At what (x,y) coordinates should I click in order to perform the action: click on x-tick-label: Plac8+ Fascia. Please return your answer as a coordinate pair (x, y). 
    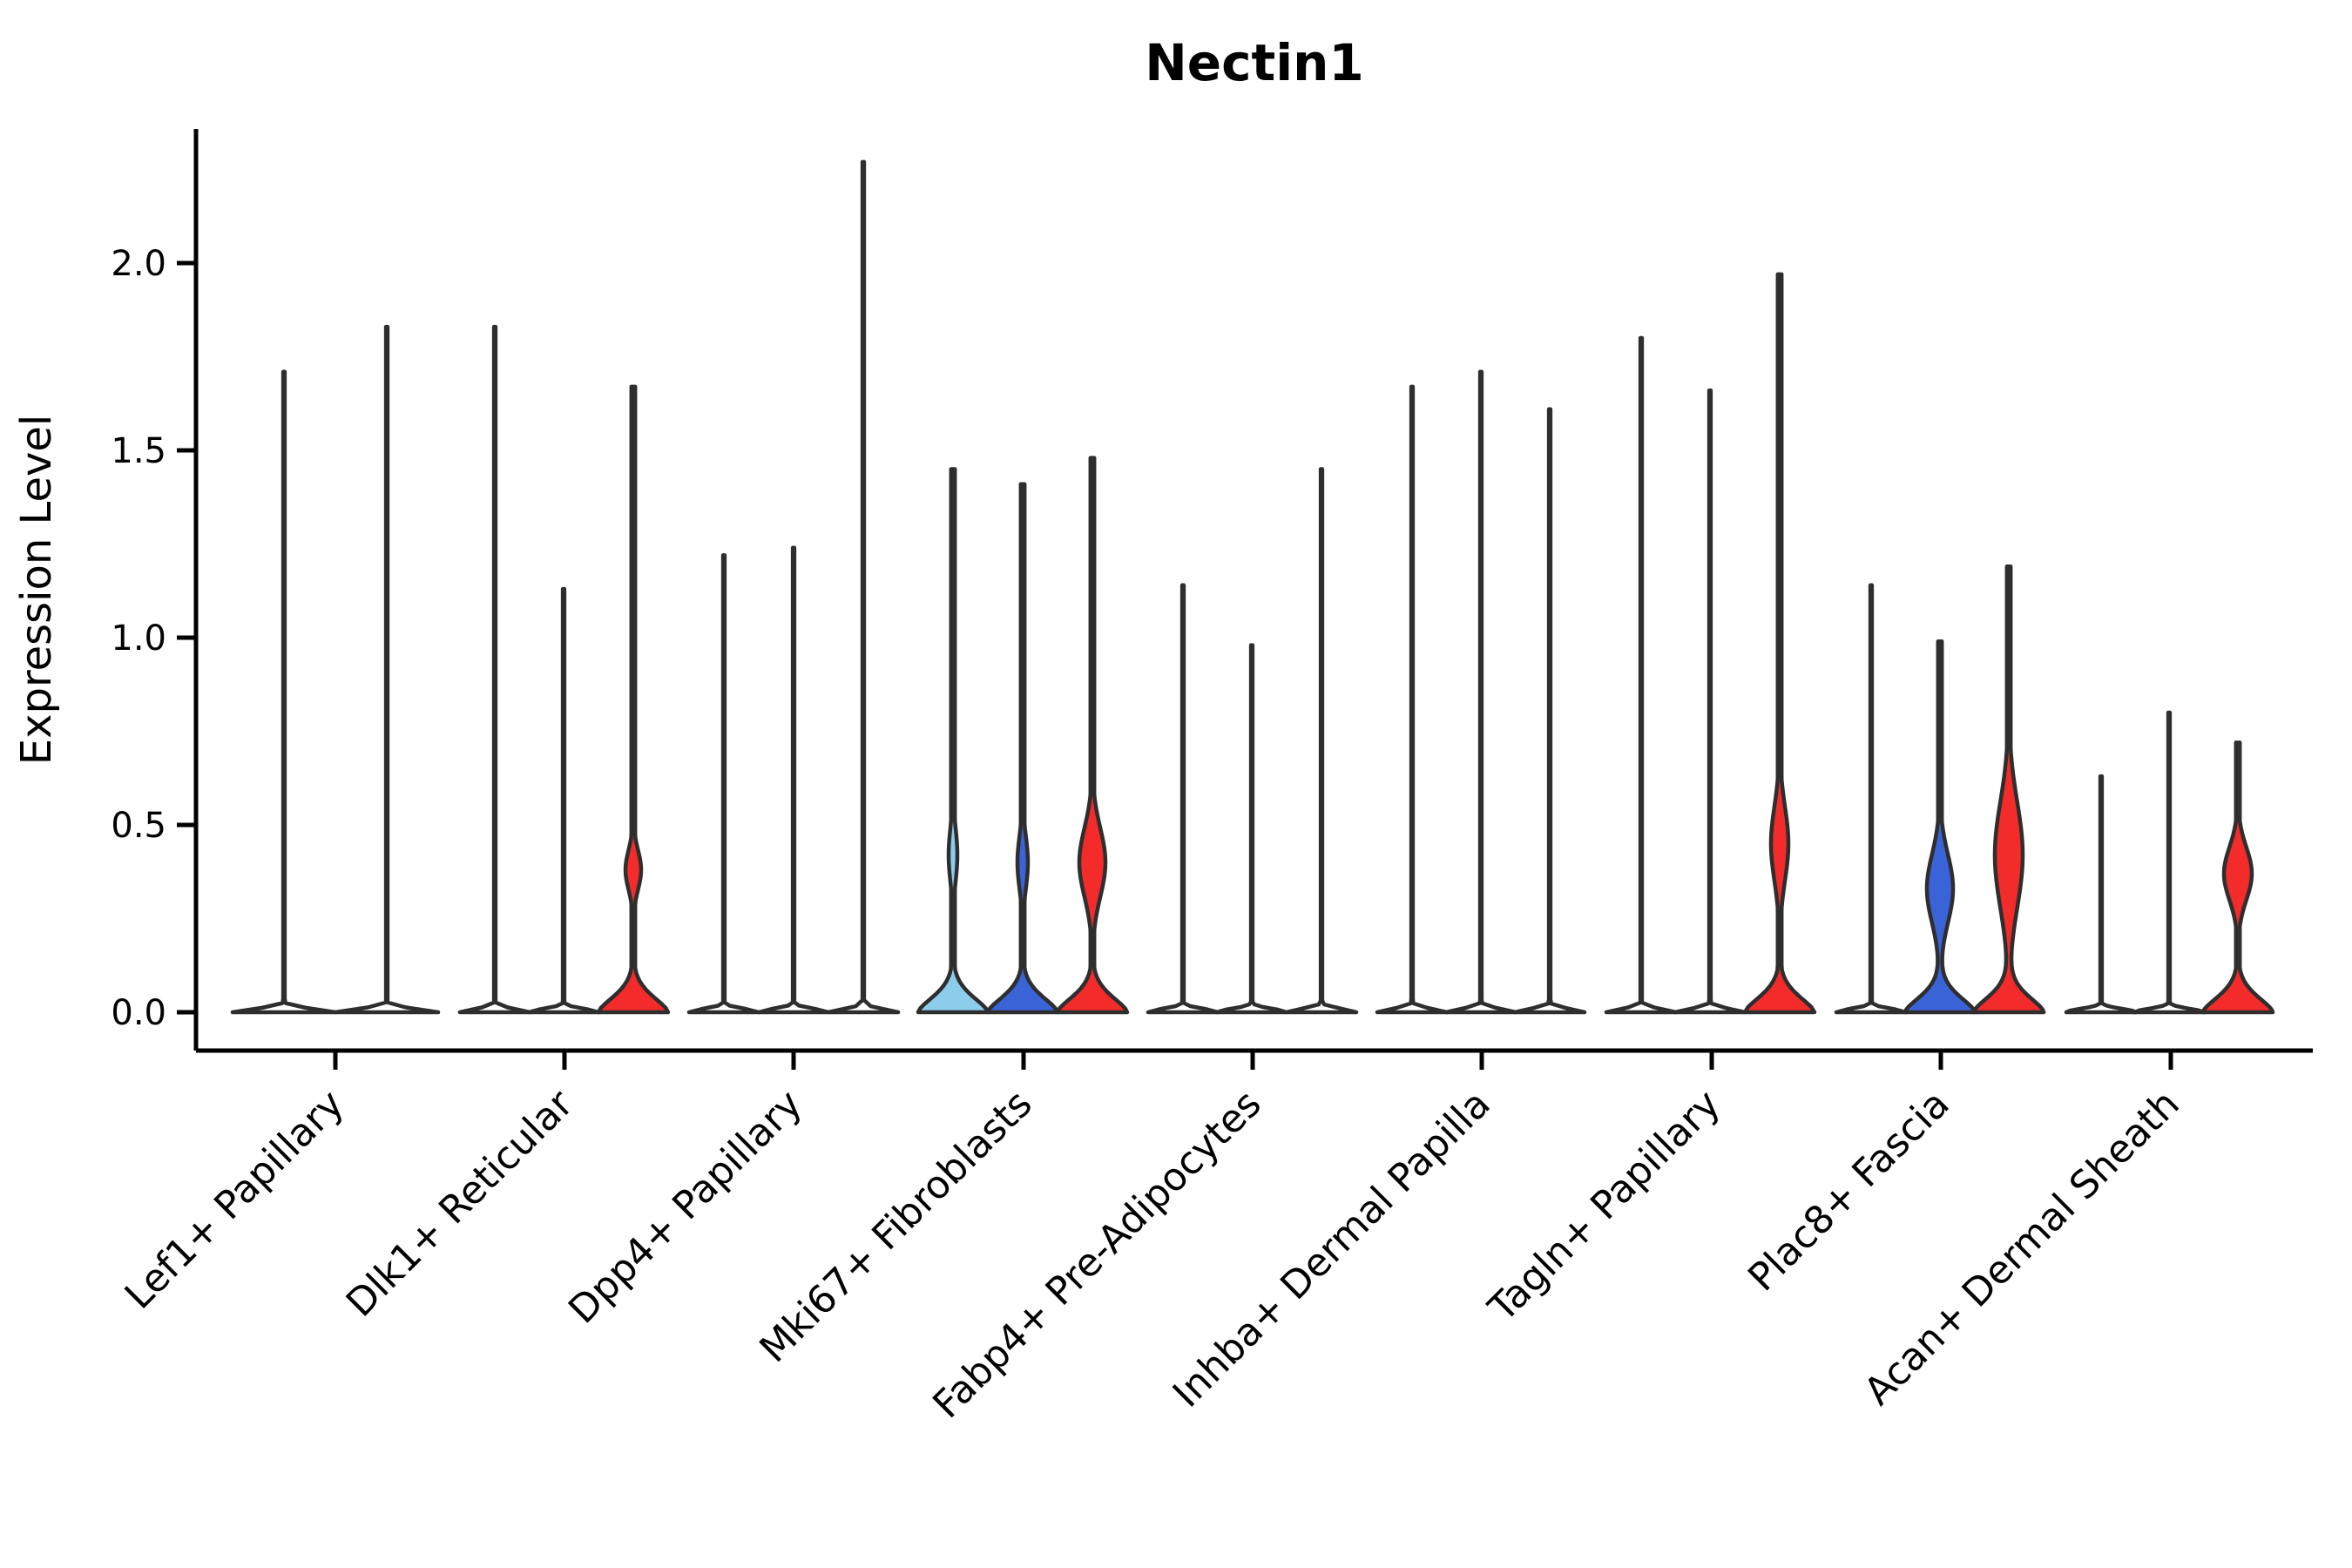
    Looking at the image, I should click on (1849, 1191).